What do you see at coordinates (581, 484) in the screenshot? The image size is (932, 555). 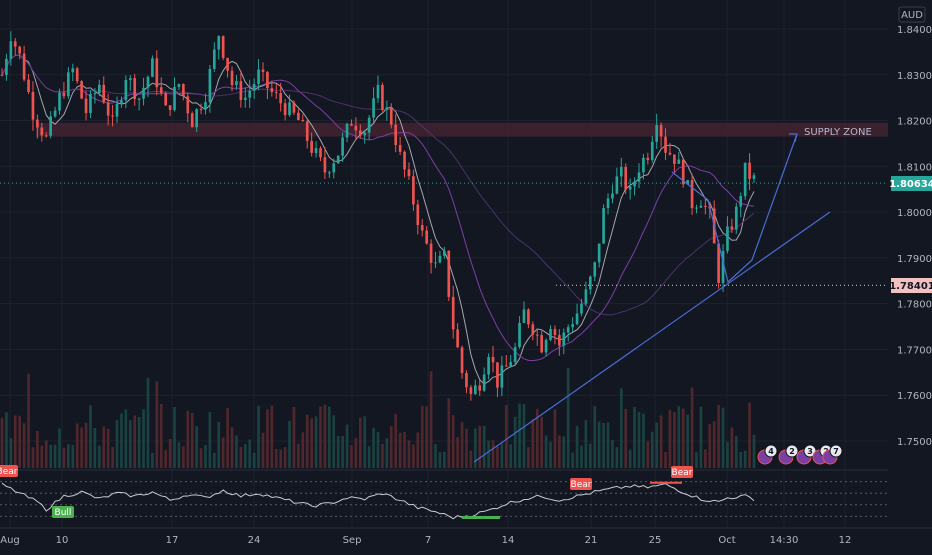 I see `osc-label-bg` at bounding box center [581, 484].